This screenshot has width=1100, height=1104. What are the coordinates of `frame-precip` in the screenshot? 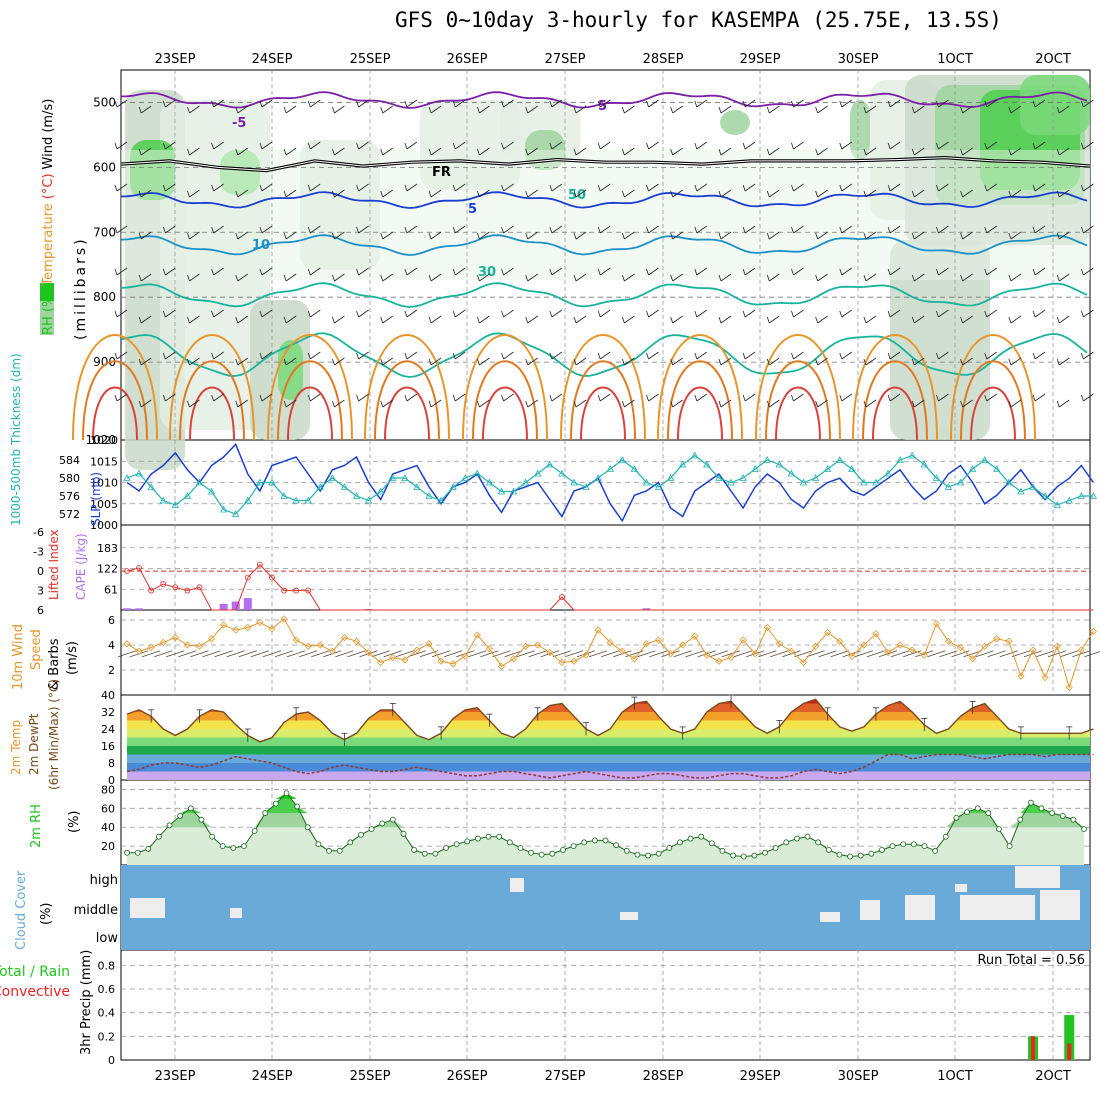 It's located at (605, 1005).